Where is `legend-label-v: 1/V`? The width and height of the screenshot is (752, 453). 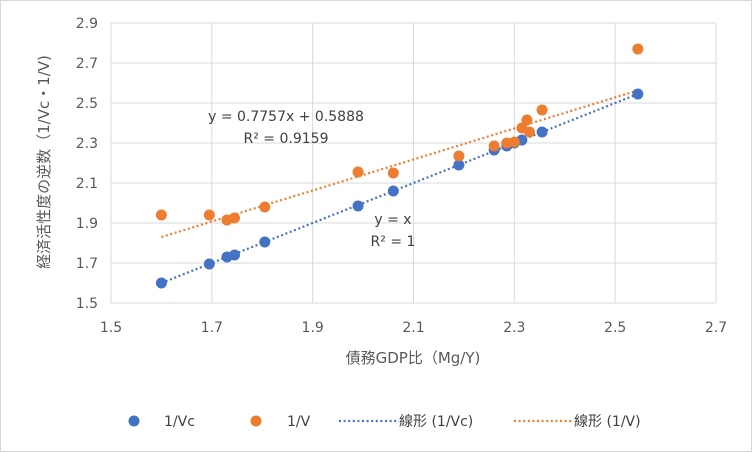
legend-label-v: 1/V is located at coordinates (299, 422).